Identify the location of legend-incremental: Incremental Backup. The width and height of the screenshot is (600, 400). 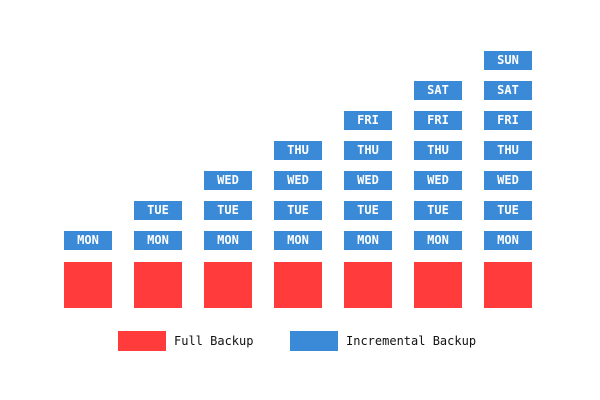
(383, 341).